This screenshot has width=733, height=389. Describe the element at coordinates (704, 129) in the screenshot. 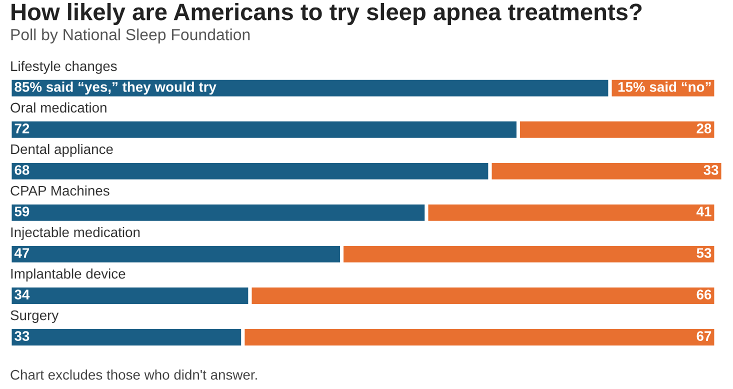

I see `data-label: 28` at that location.